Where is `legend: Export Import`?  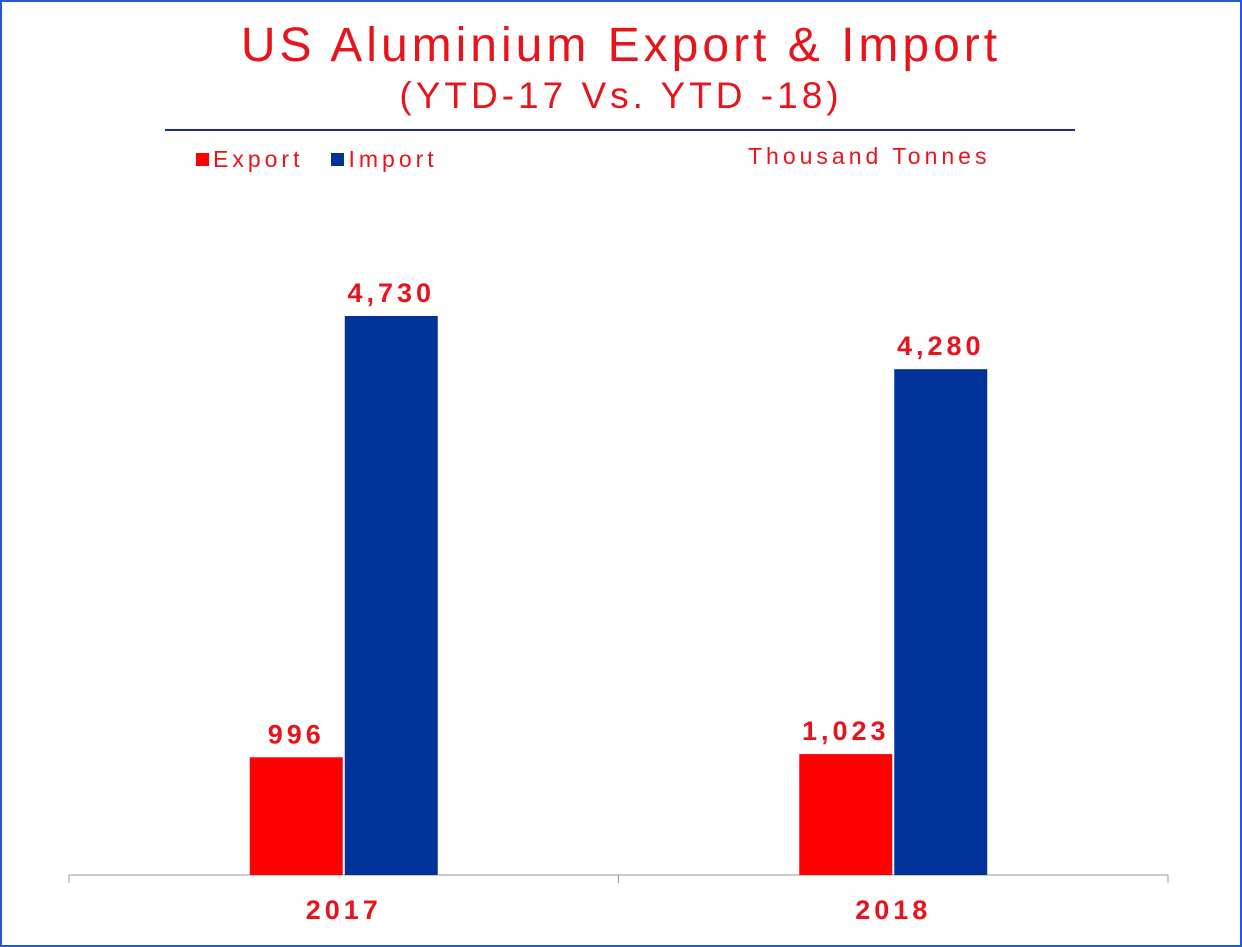 legend: Export Import is located at coordinates (331, 159).